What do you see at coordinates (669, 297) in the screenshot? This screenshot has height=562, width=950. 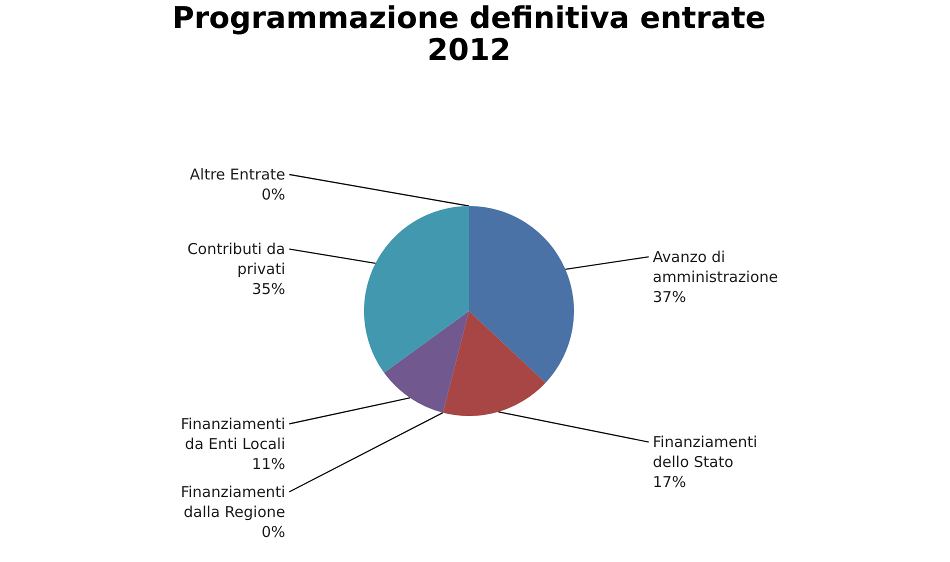 I see `data-label: 37%` at bounding box center [669, 297].